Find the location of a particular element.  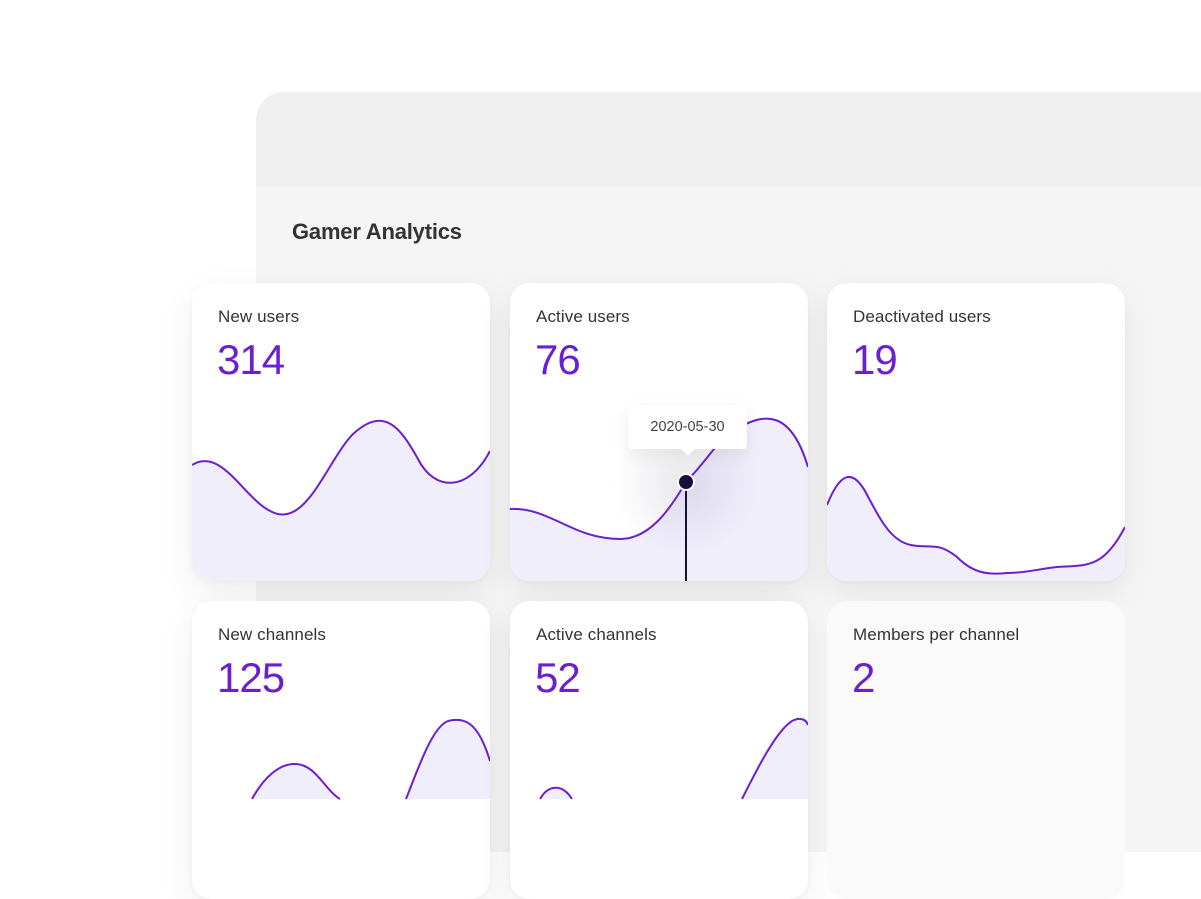

deactivated-users-area is located at coordinates (976, 528).